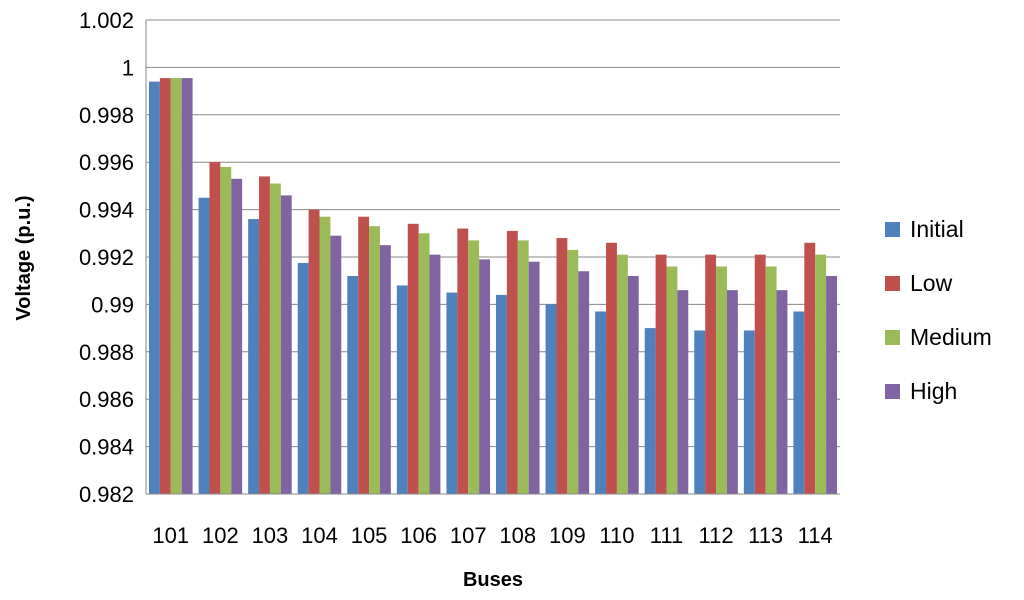  I want to click on x-axis-title: Buses, so click(493, 580).